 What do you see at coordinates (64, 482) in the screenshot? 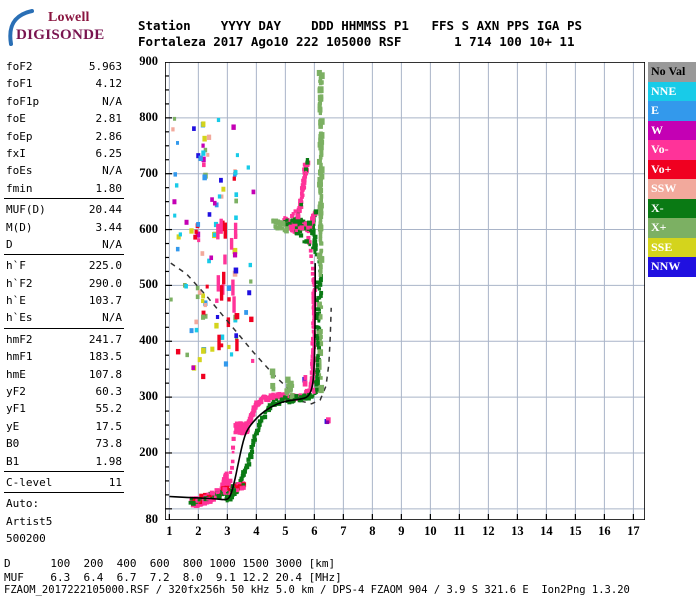
I see `param-row-Clevel: C-level 11` at bounding box center [64, 482].